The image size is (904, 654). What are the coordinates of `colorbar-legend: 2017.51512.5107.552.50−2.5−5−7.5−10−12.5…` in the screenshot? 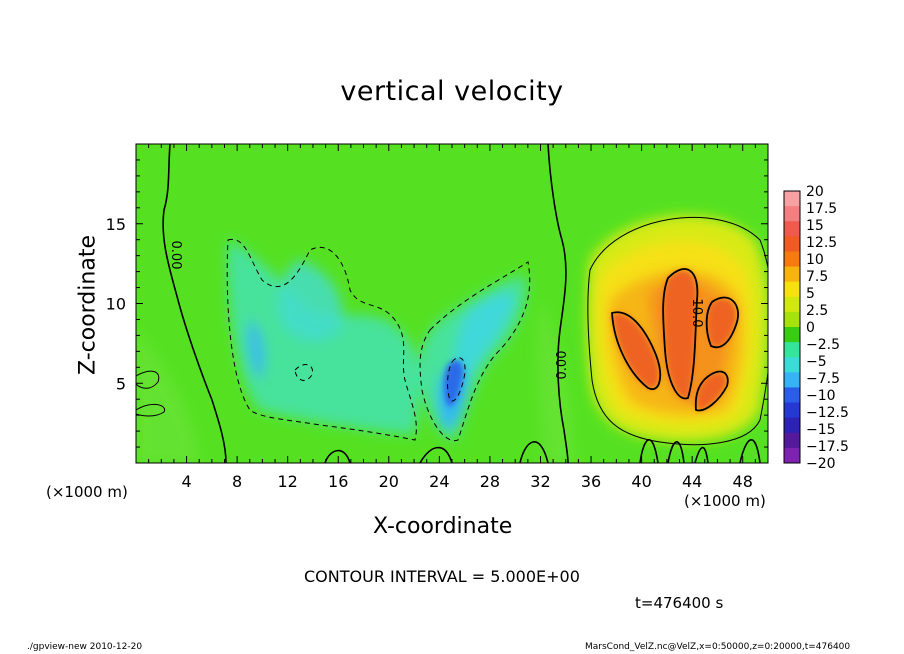 It's located at (816, 328).